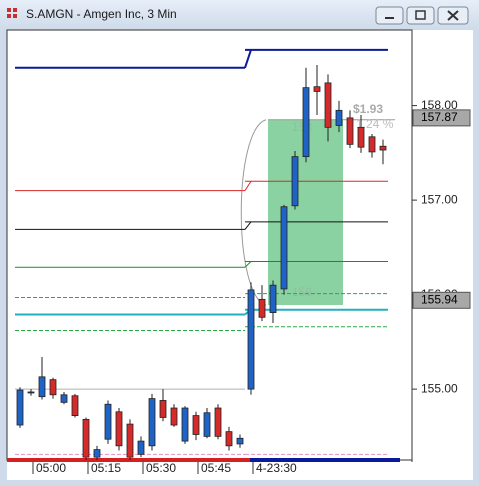  I want to click on trade-change-label: $1.93, so click(368, 109).